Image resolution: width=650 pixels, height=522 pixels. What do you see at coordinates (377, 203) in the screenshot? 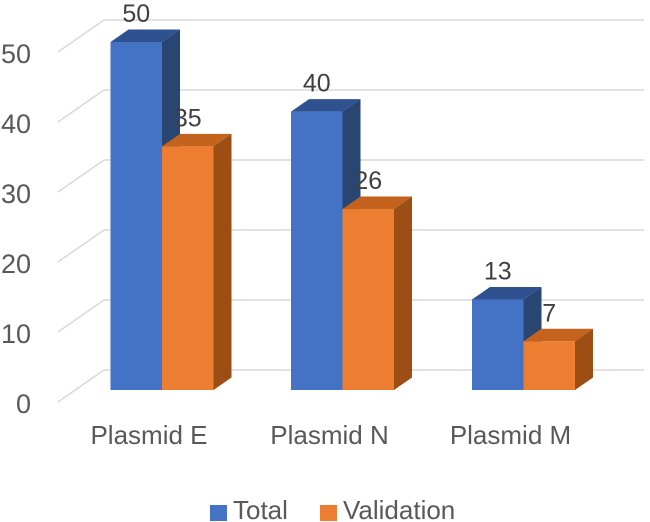
I see `bar-top-validation-plasmid-n` at bounding box center [377, 203].